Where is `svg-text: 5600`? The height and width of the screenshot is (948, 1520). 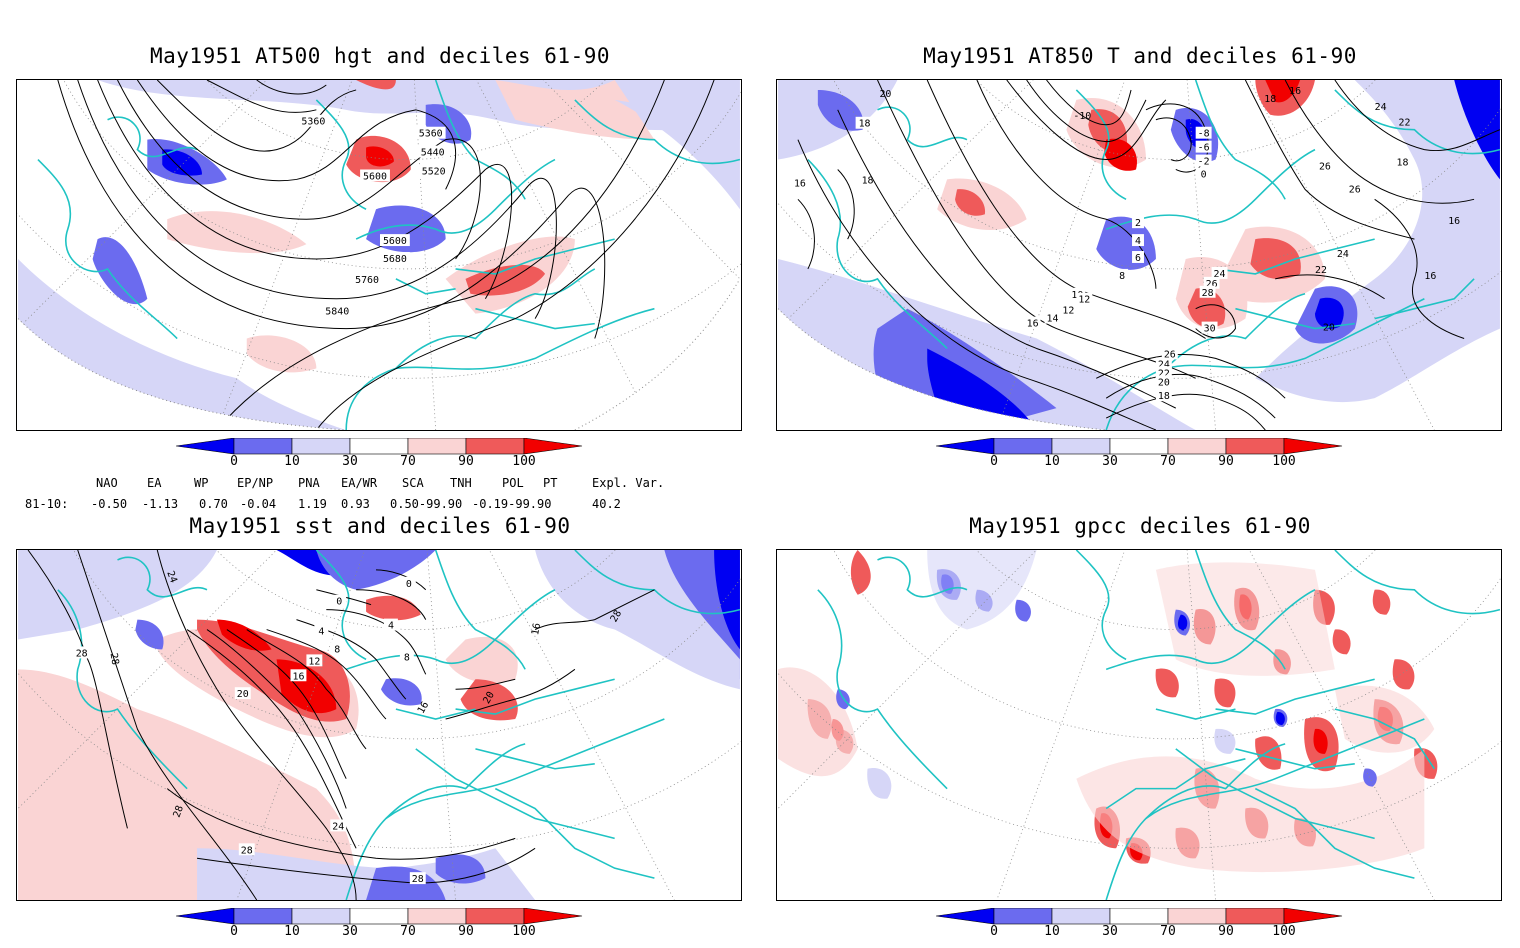 svg-text: 5600 is located at coordinates (375, 176).